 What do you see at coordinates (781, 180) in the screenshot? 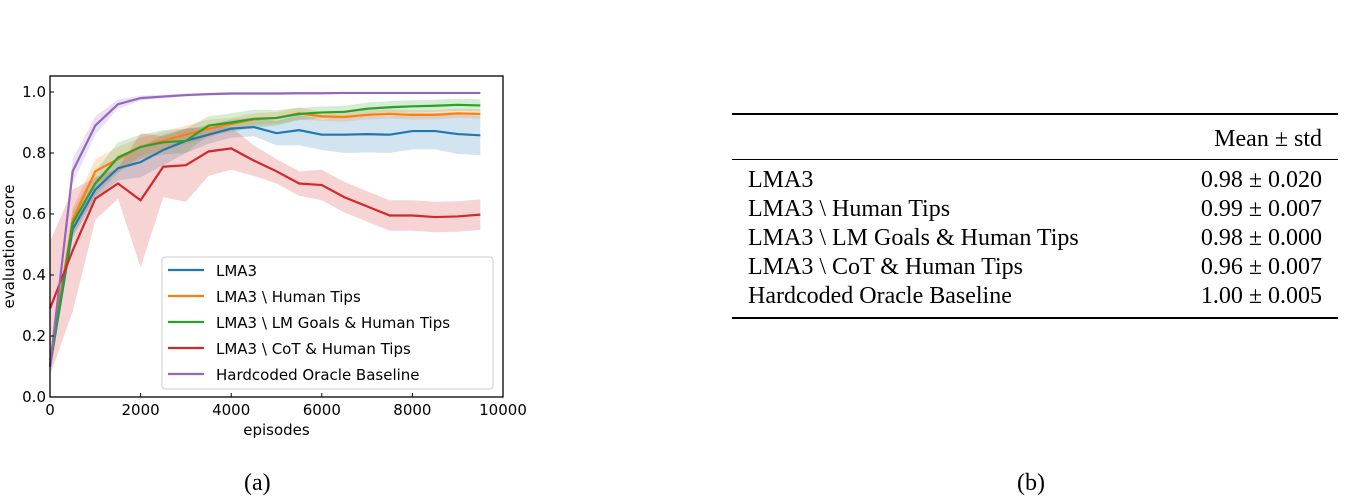
I see `method-name: LMA3` at bounding box center [781, 180].